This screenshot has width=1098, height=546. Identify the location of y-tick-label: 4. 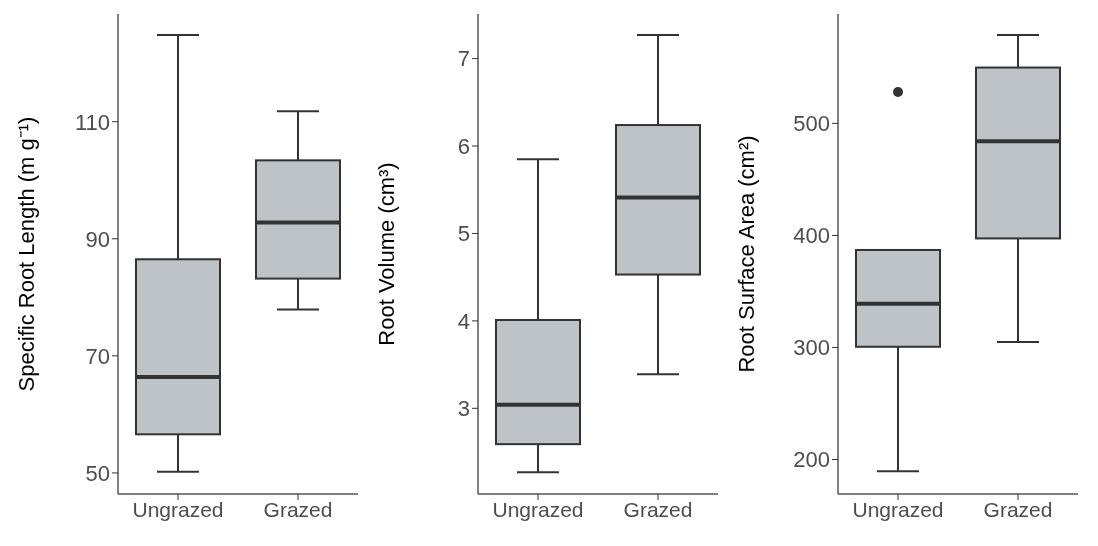
(463, 321).